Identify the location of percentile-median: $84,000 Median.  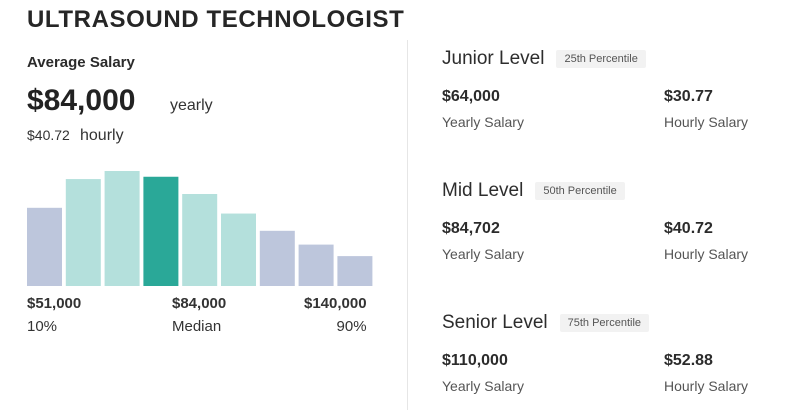
(199, 315).